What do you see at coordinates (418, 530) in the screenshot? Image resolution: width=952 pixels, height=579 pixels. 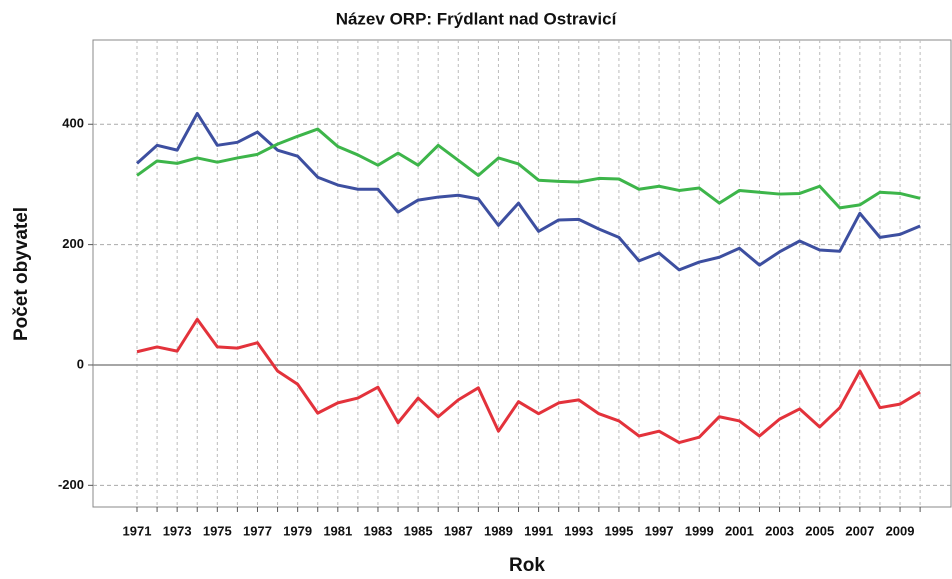 I see `x-tick-label: 1985` at bounding box center [418, 530].